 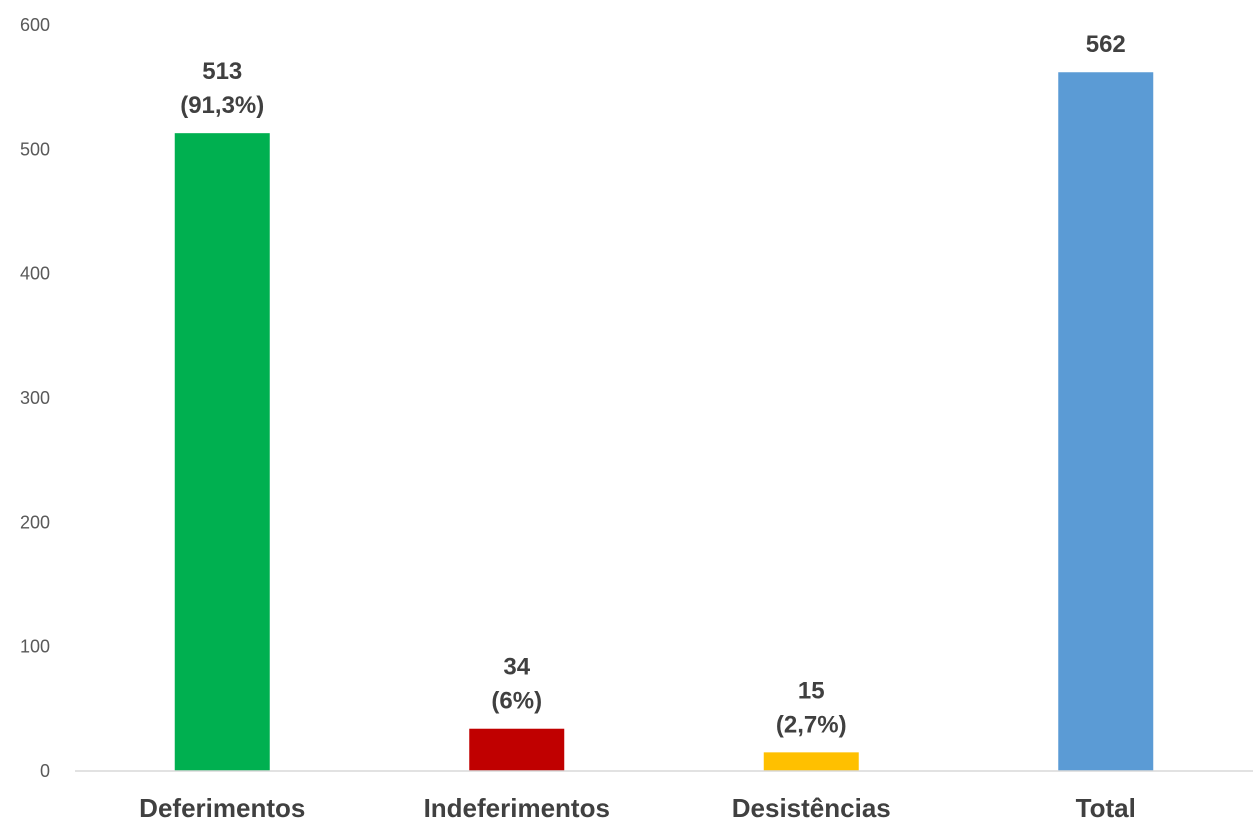 I want to click on data-label: 15, so click(x=811, y=690).